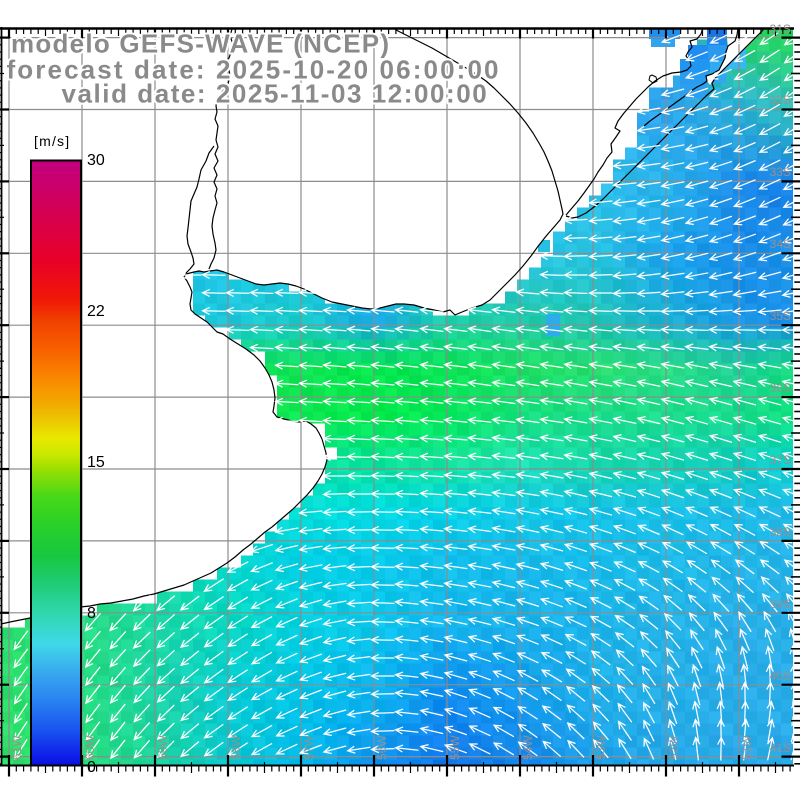 This screenshot has height=805, width=800. What do you see at coordinates (780, 460) in the screenshot?
I see `svg-text: 37S` at bounding box center [780, 460].